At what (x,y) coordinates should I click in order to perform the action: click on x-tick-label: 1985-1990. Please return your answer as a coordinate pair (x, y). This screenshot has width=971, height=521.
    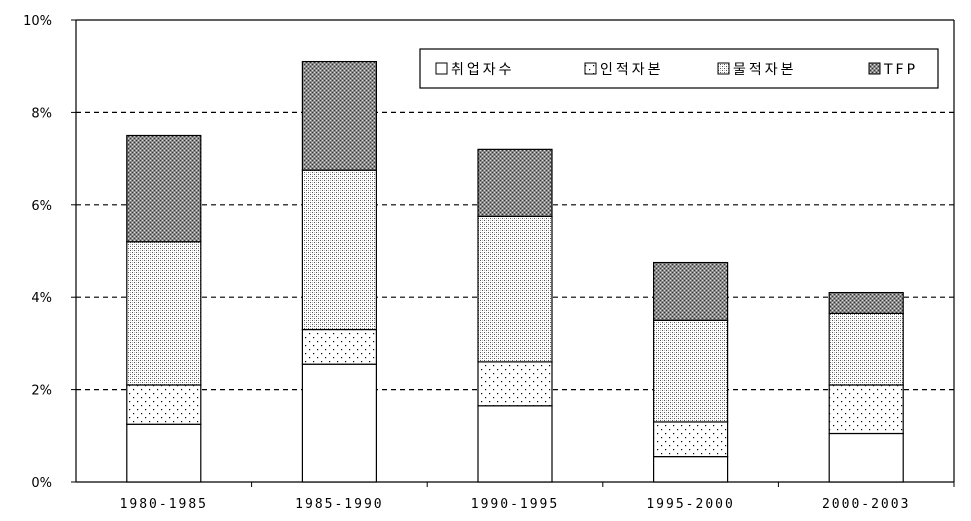
    Looking at the image, I should click on (339, 504).